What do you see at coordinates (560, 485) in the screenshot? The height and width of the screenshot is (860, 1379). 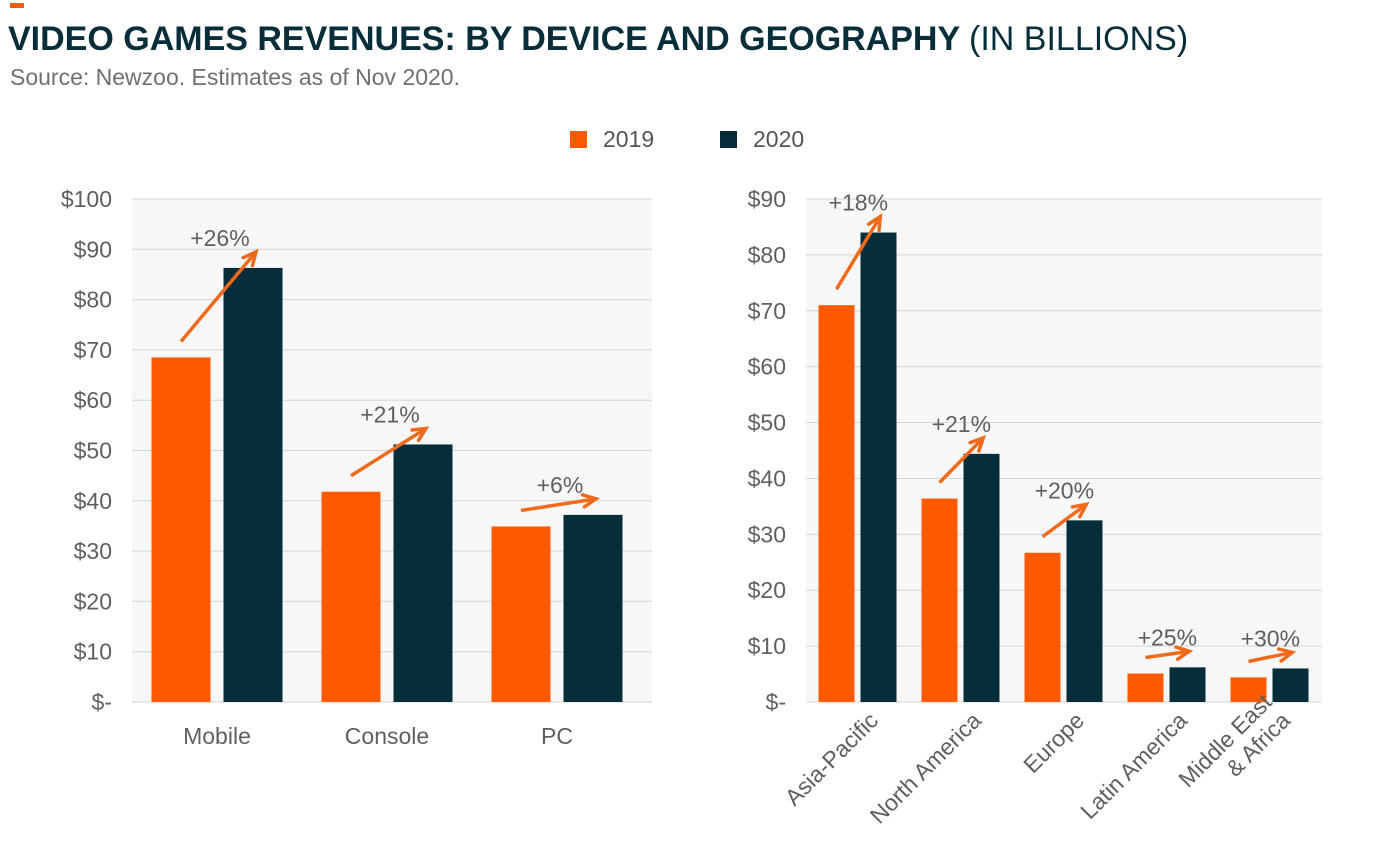 I see `growth-label: +6%` at bounding box center [560, 485].